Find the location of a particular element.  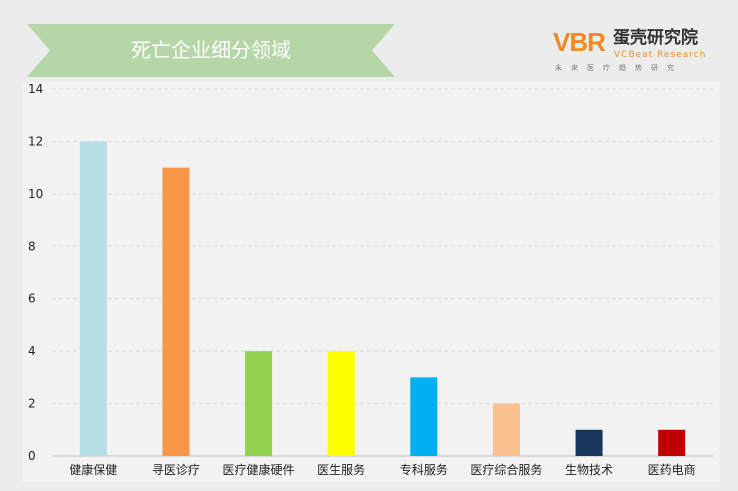

x-tick-label: 医疗健康硬件 is located at coordinates (259, 469).